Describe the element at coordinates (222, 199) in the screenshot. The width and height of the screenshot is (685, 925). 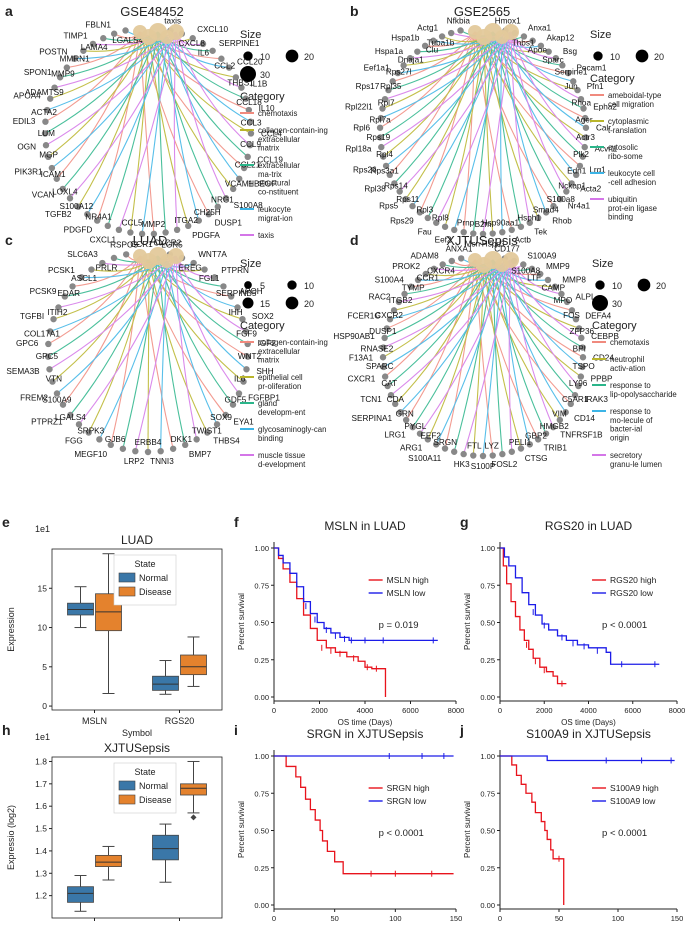
I see `gene-label: NRG1` at that location.